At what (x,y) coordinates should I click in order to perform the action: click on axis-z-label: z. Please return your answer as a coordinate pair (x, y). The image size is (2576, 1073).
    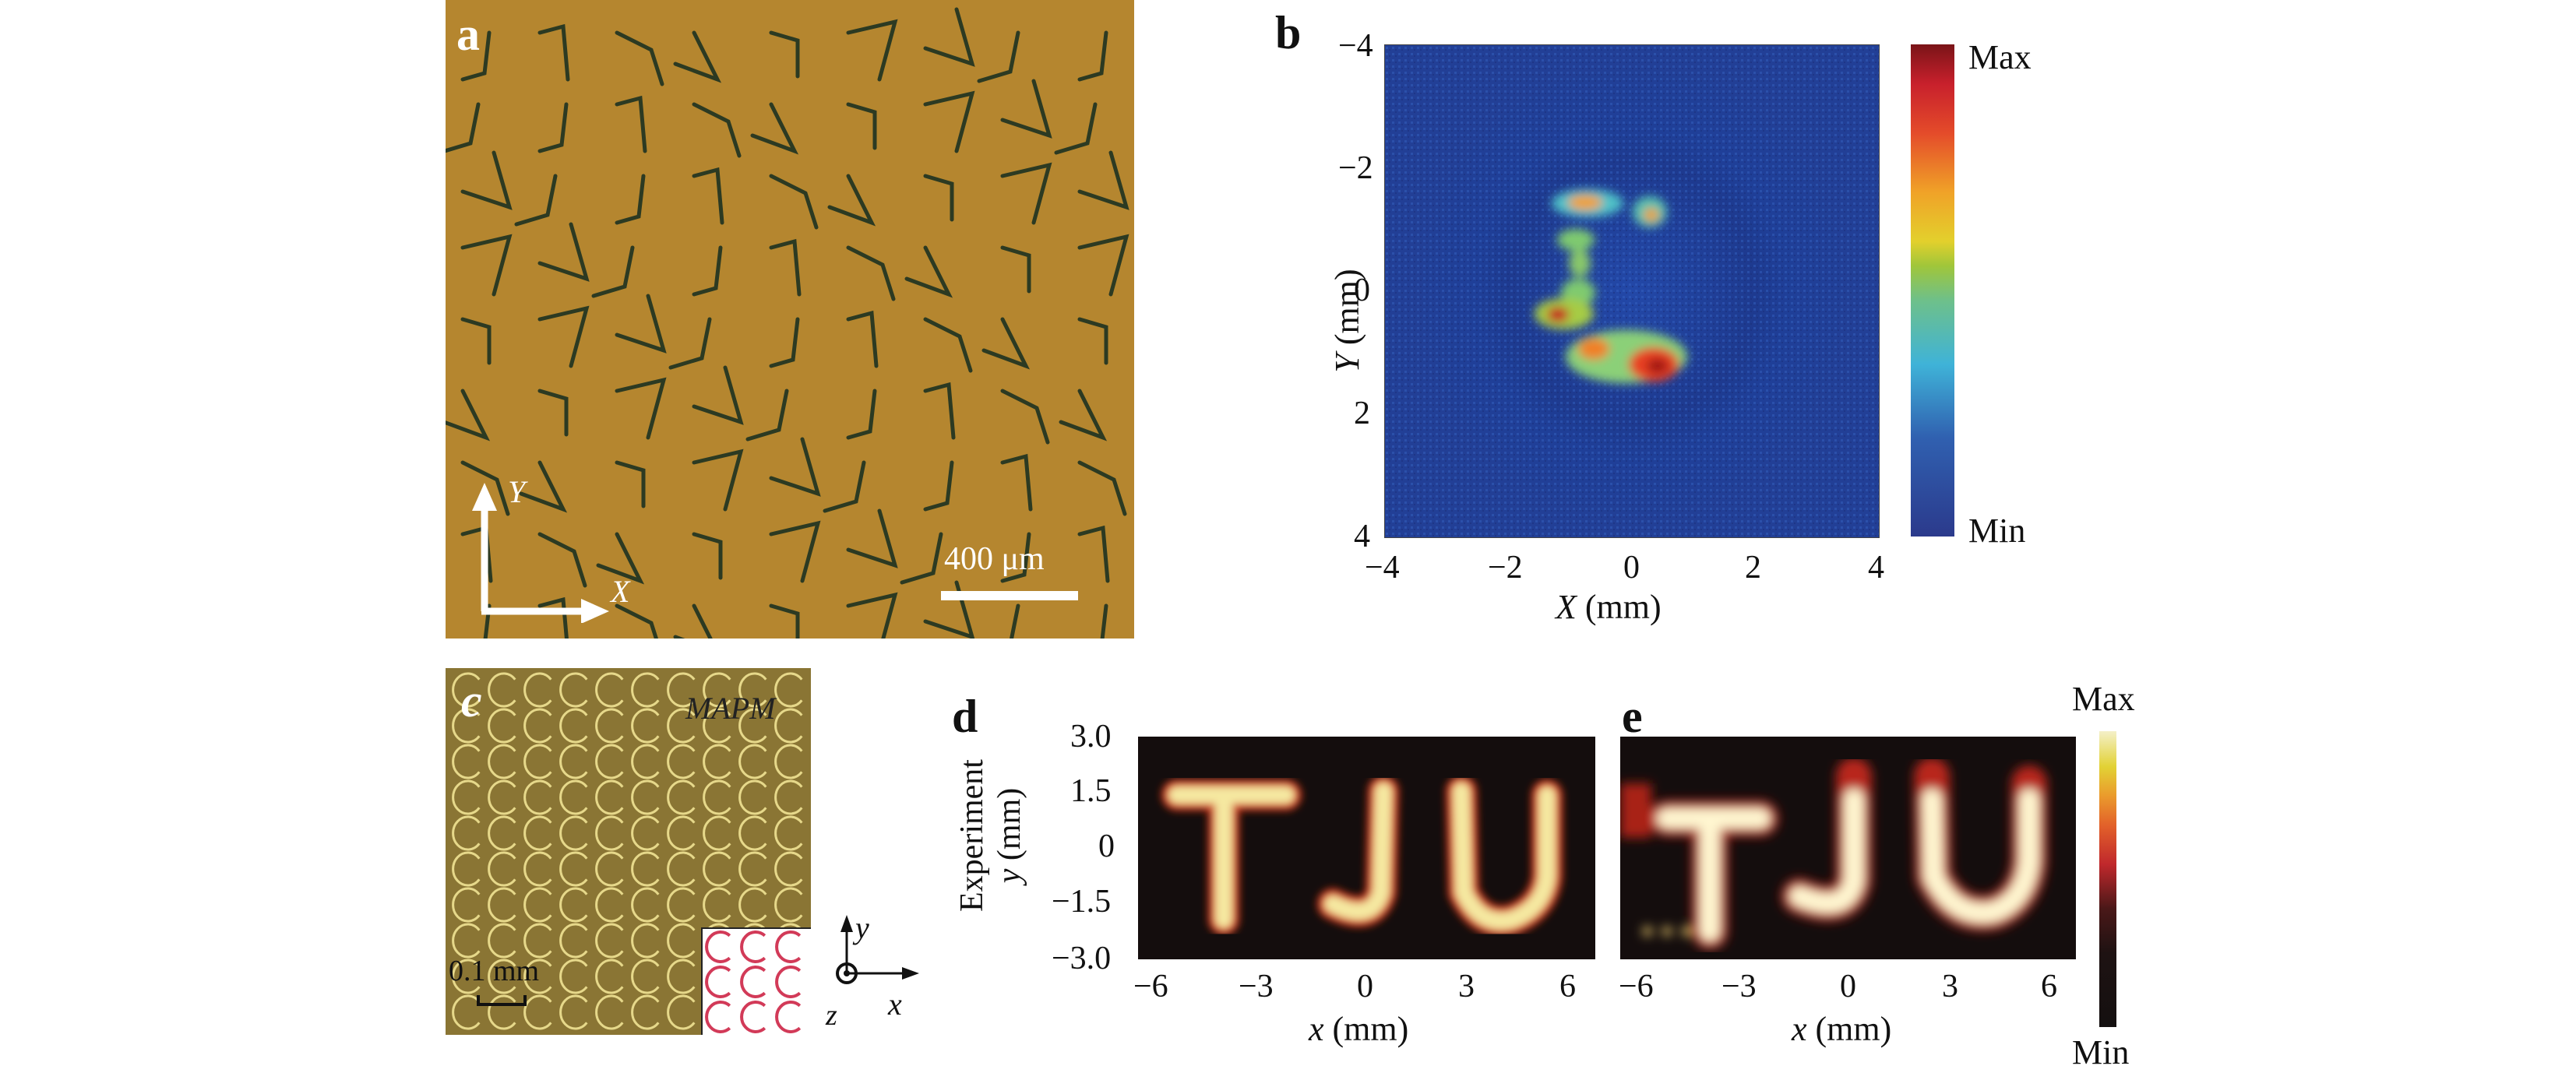
    Looking at the image, I should click on (831, 1015).